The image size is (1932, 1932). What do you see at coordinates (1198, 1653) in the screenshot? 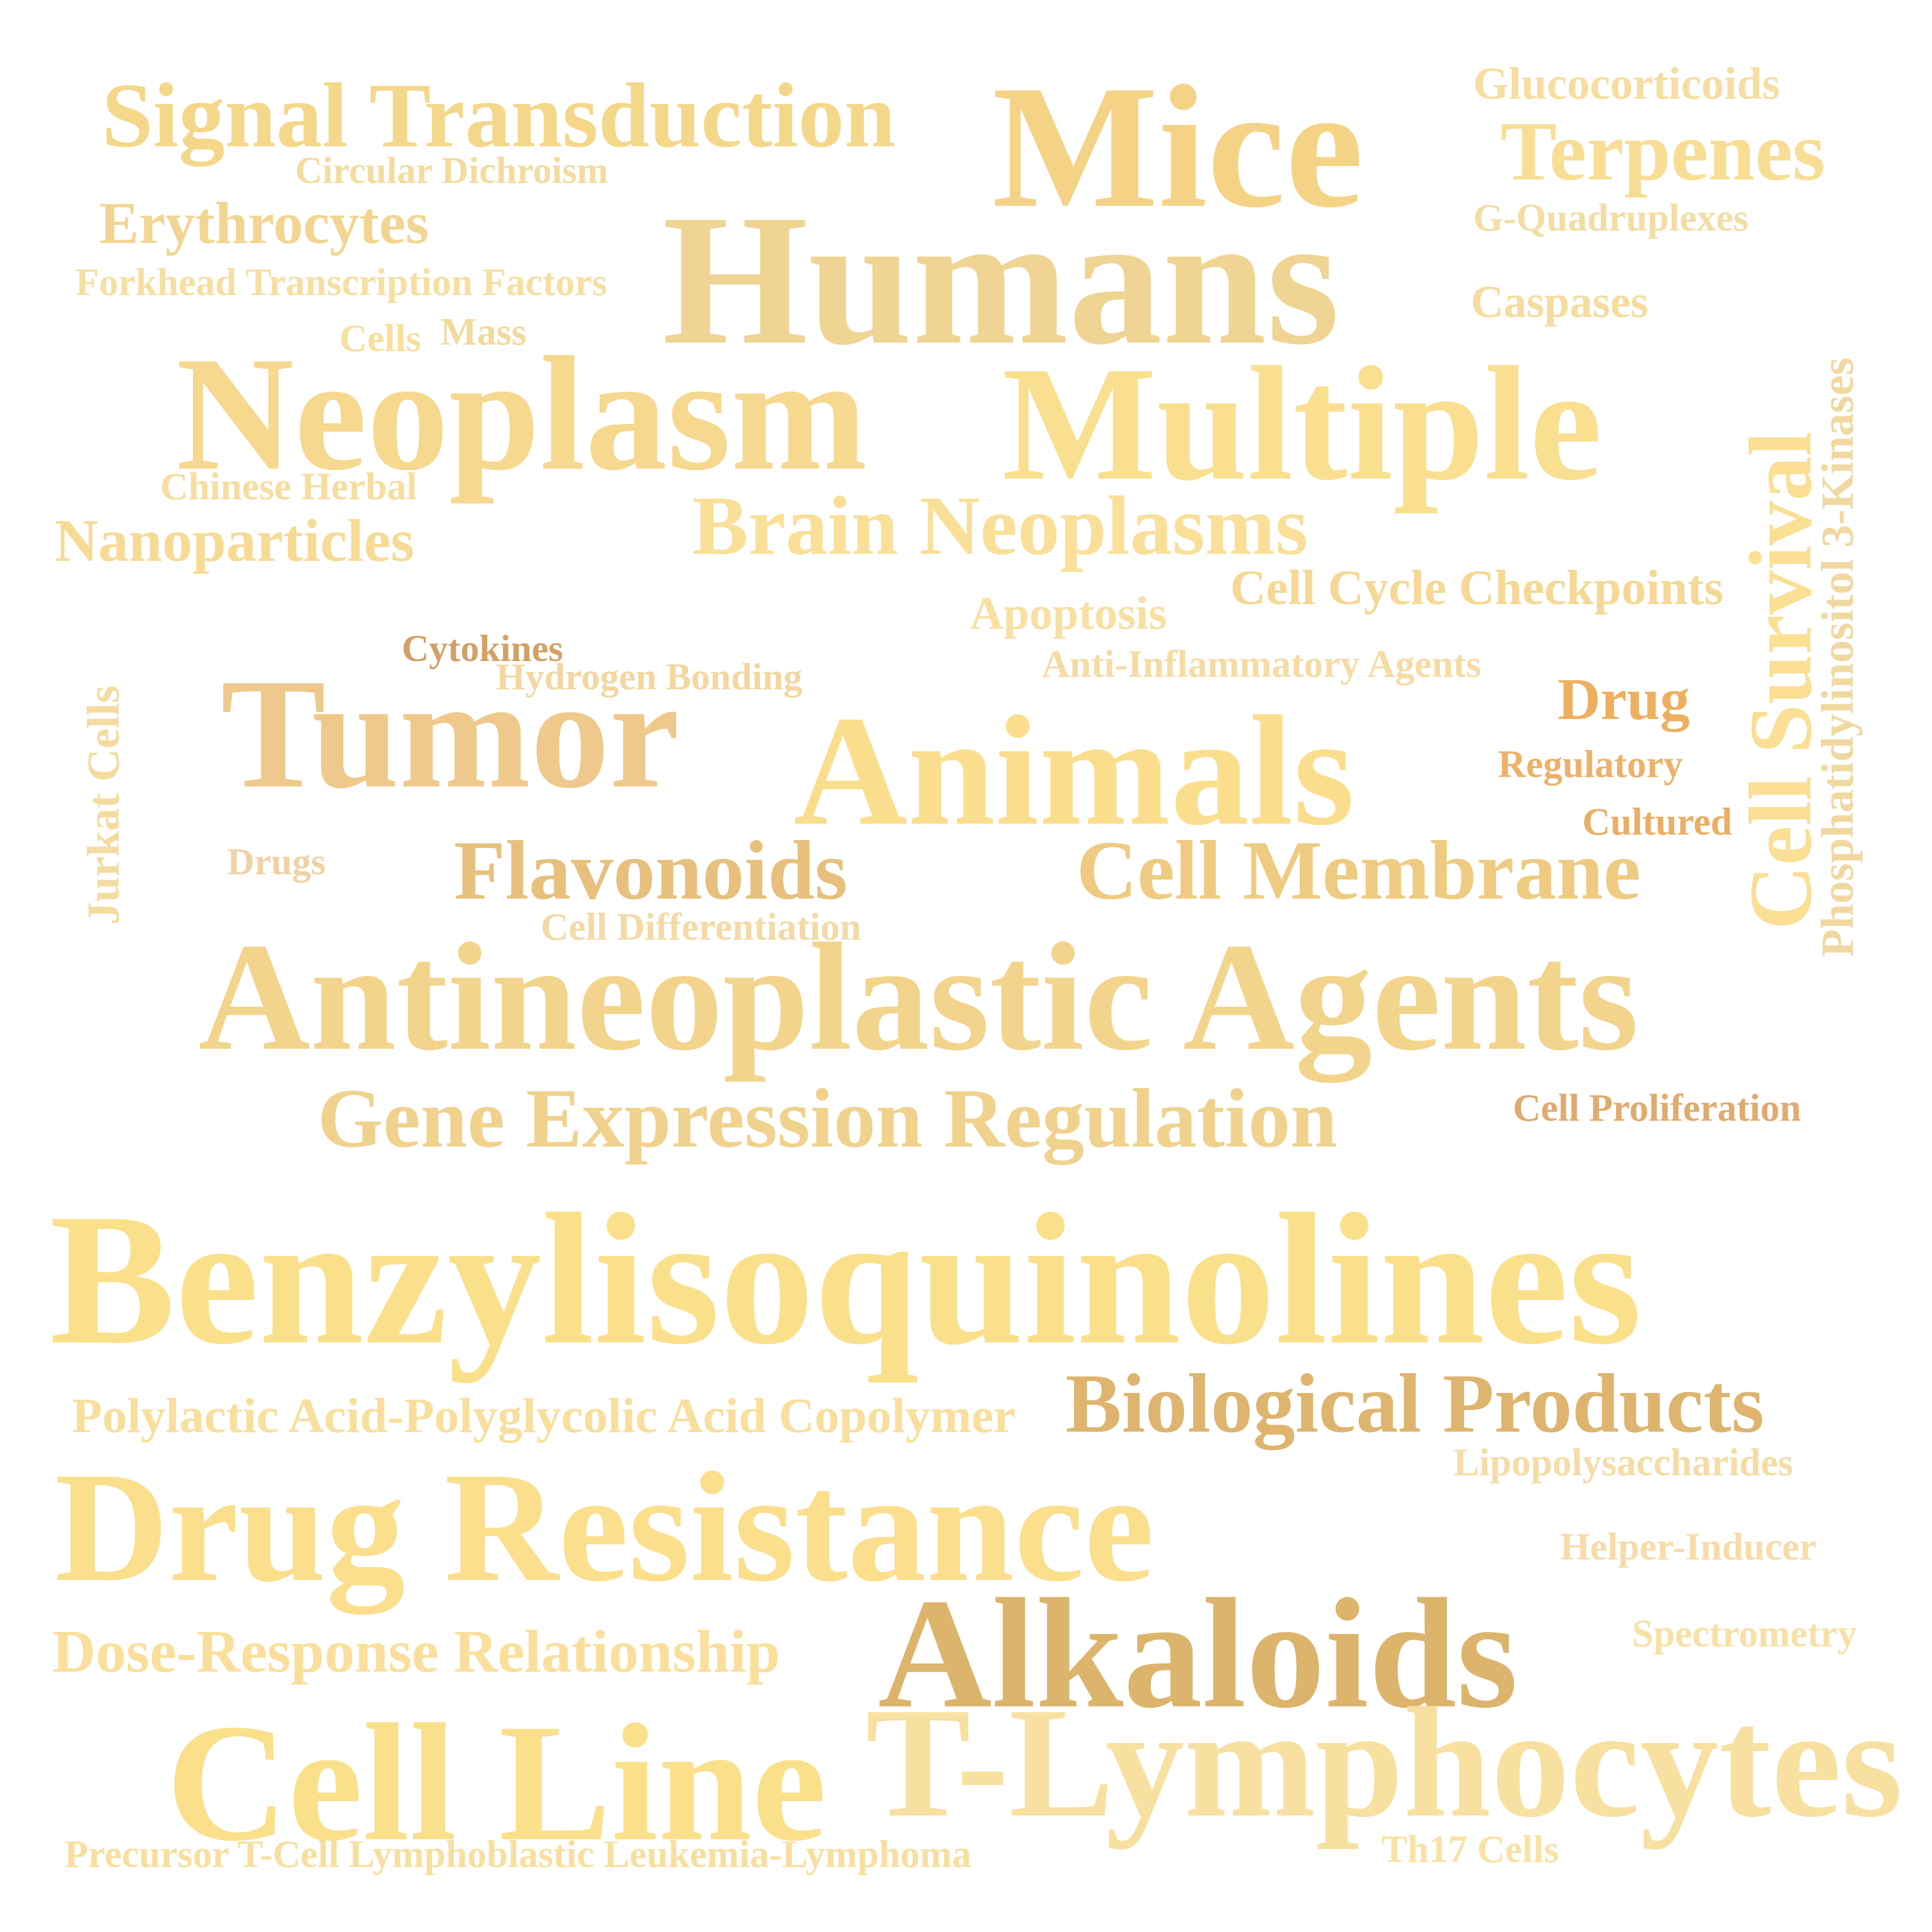
I see `word-alkaloids: Alkaloids` at bounding box center [1198, 1653].